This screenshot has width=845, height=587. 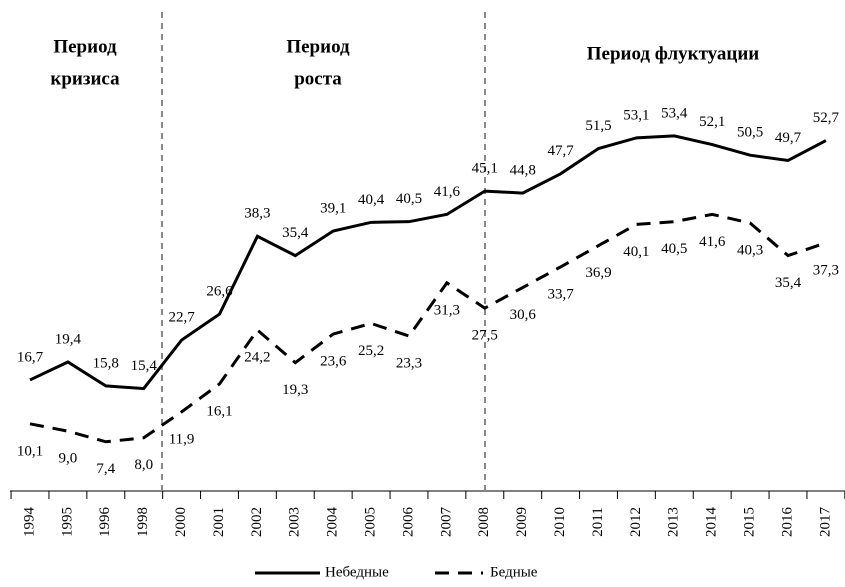 What do you see at coordinates (68, 339) in the screenshot?
I see `data-label: 19,4` at bounding box center [68, 339].